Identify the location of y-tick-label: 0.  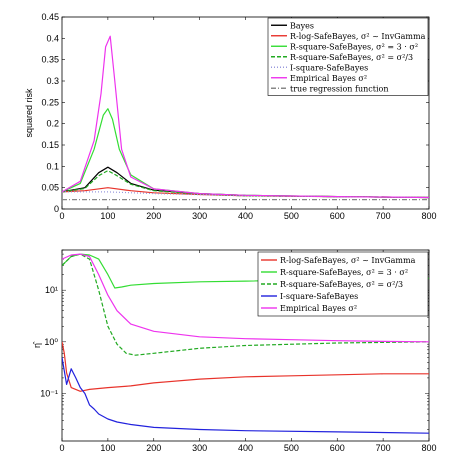
(56, 209).